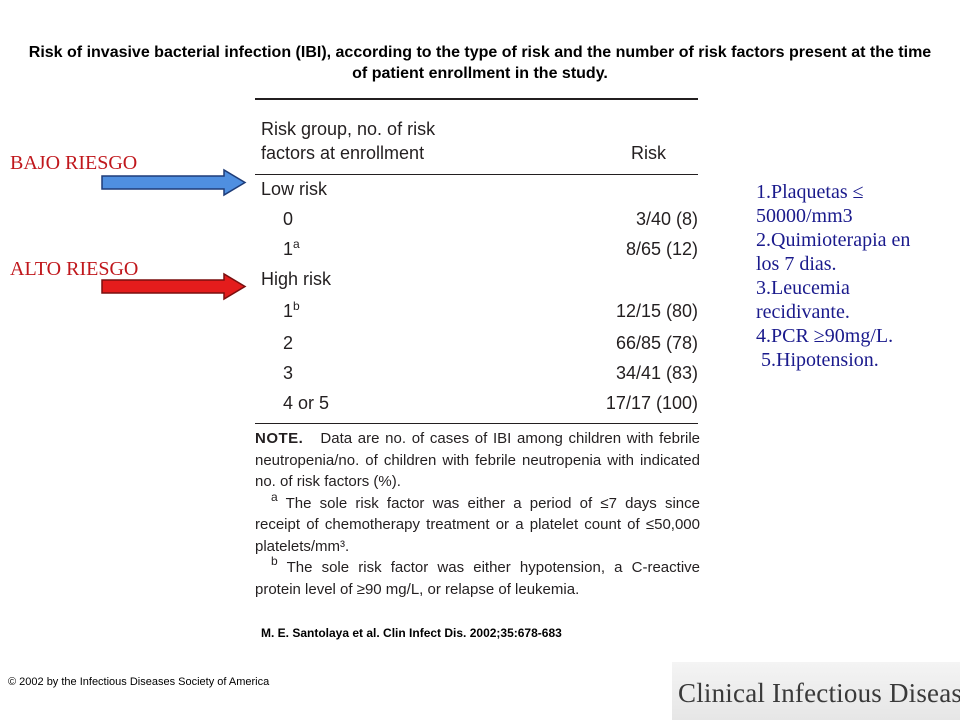 The width and height of the screenshot is (960, 720). What do you see at coordinates (343, 153) in the screenshot?
I see `header-line-2: factors at enrollment` at bounding box center [343, 153].